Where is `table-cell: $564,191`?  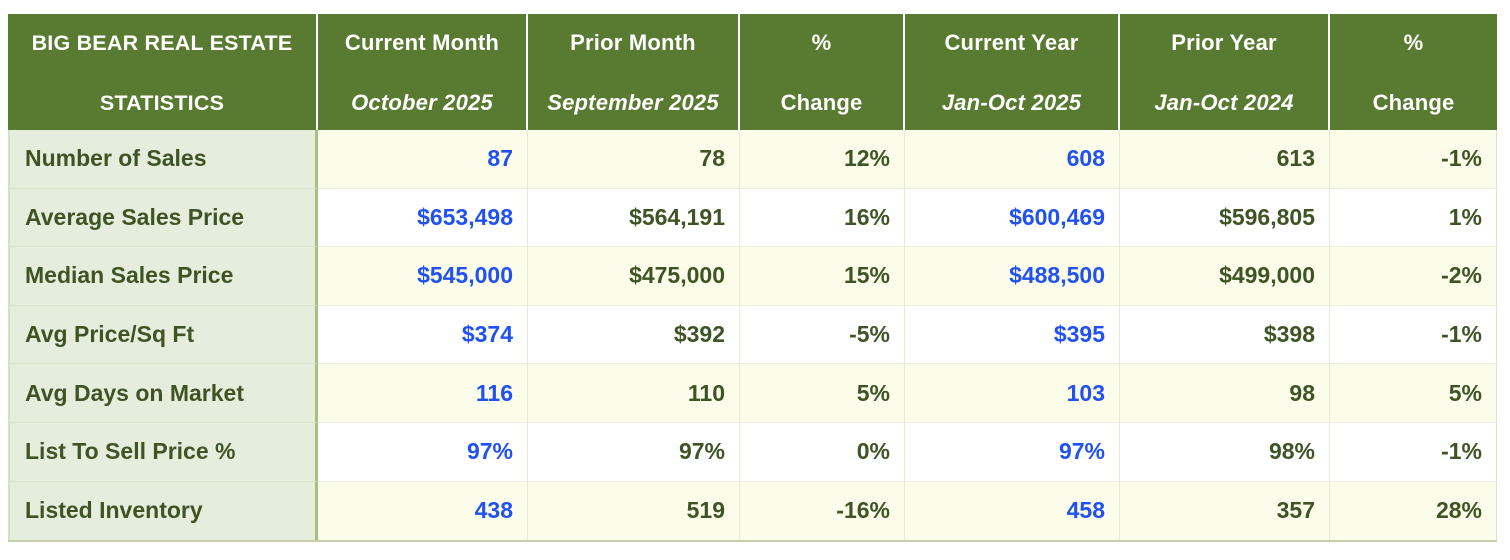 table-cell: $564,191 is located at coordinates (634, 218).